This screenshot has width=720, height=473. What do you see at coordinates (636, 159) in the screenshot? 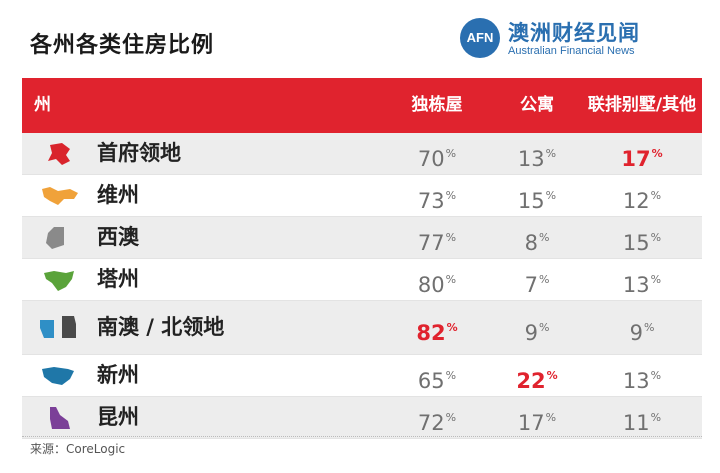
I see `townhouse-value-number: 17` at bounding box center [636, 159].